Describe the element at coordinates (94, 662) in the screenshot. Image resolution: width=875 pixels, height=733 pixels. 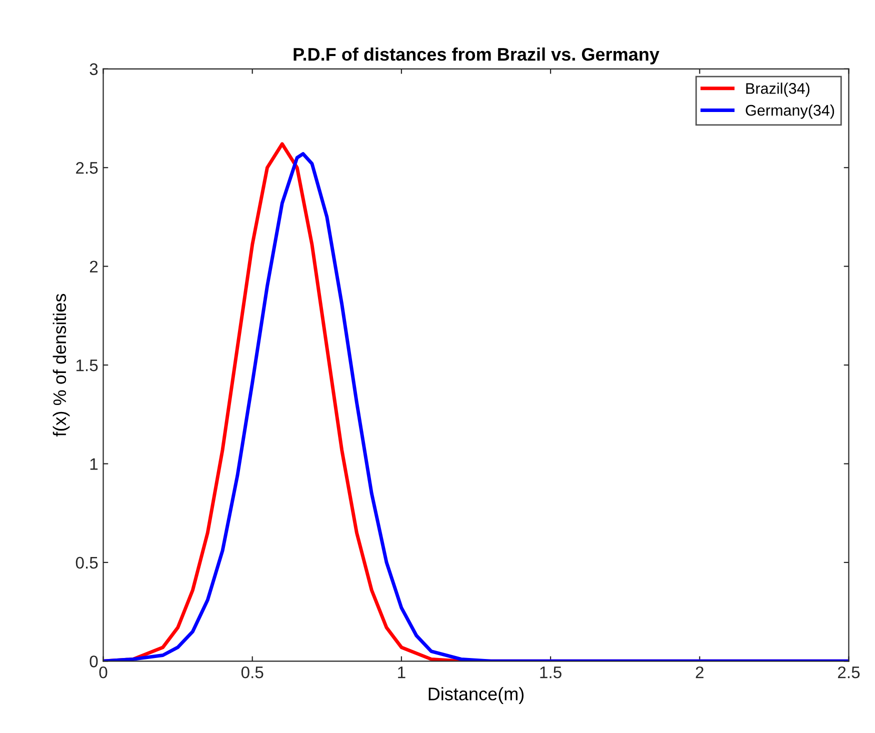
I see `y-tick-label: 0` at that location.